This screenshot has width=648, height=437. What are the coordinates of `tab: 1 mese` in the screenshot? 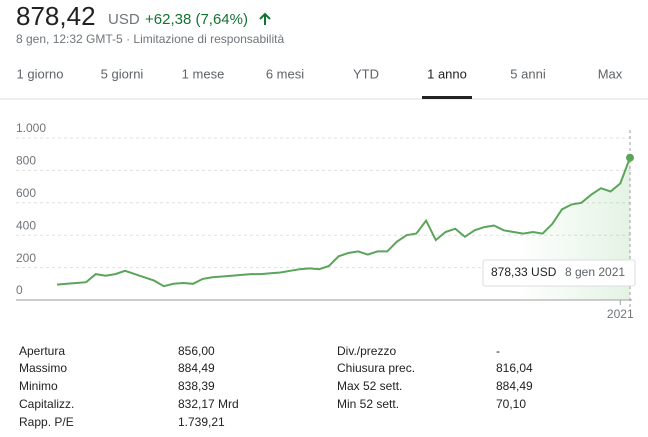 It's located at (203, 73).